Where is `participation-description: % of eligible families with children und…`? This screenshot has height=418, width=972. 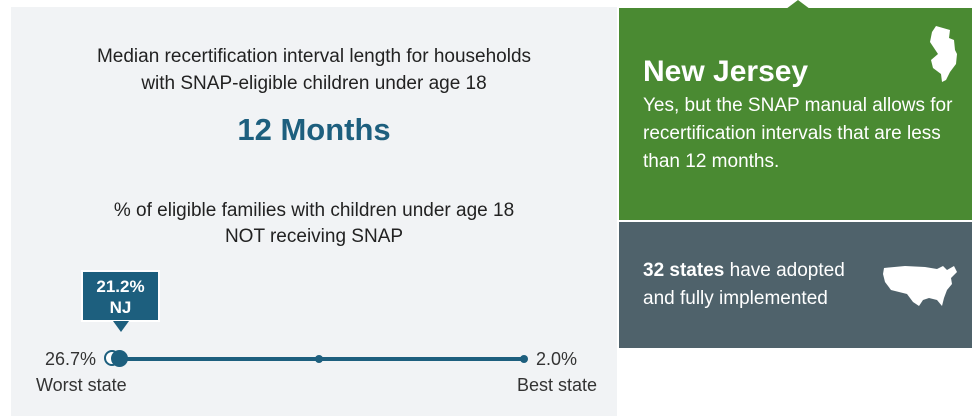 participation-description: % of eligible families with children und… is located at coordinates (314, 224).